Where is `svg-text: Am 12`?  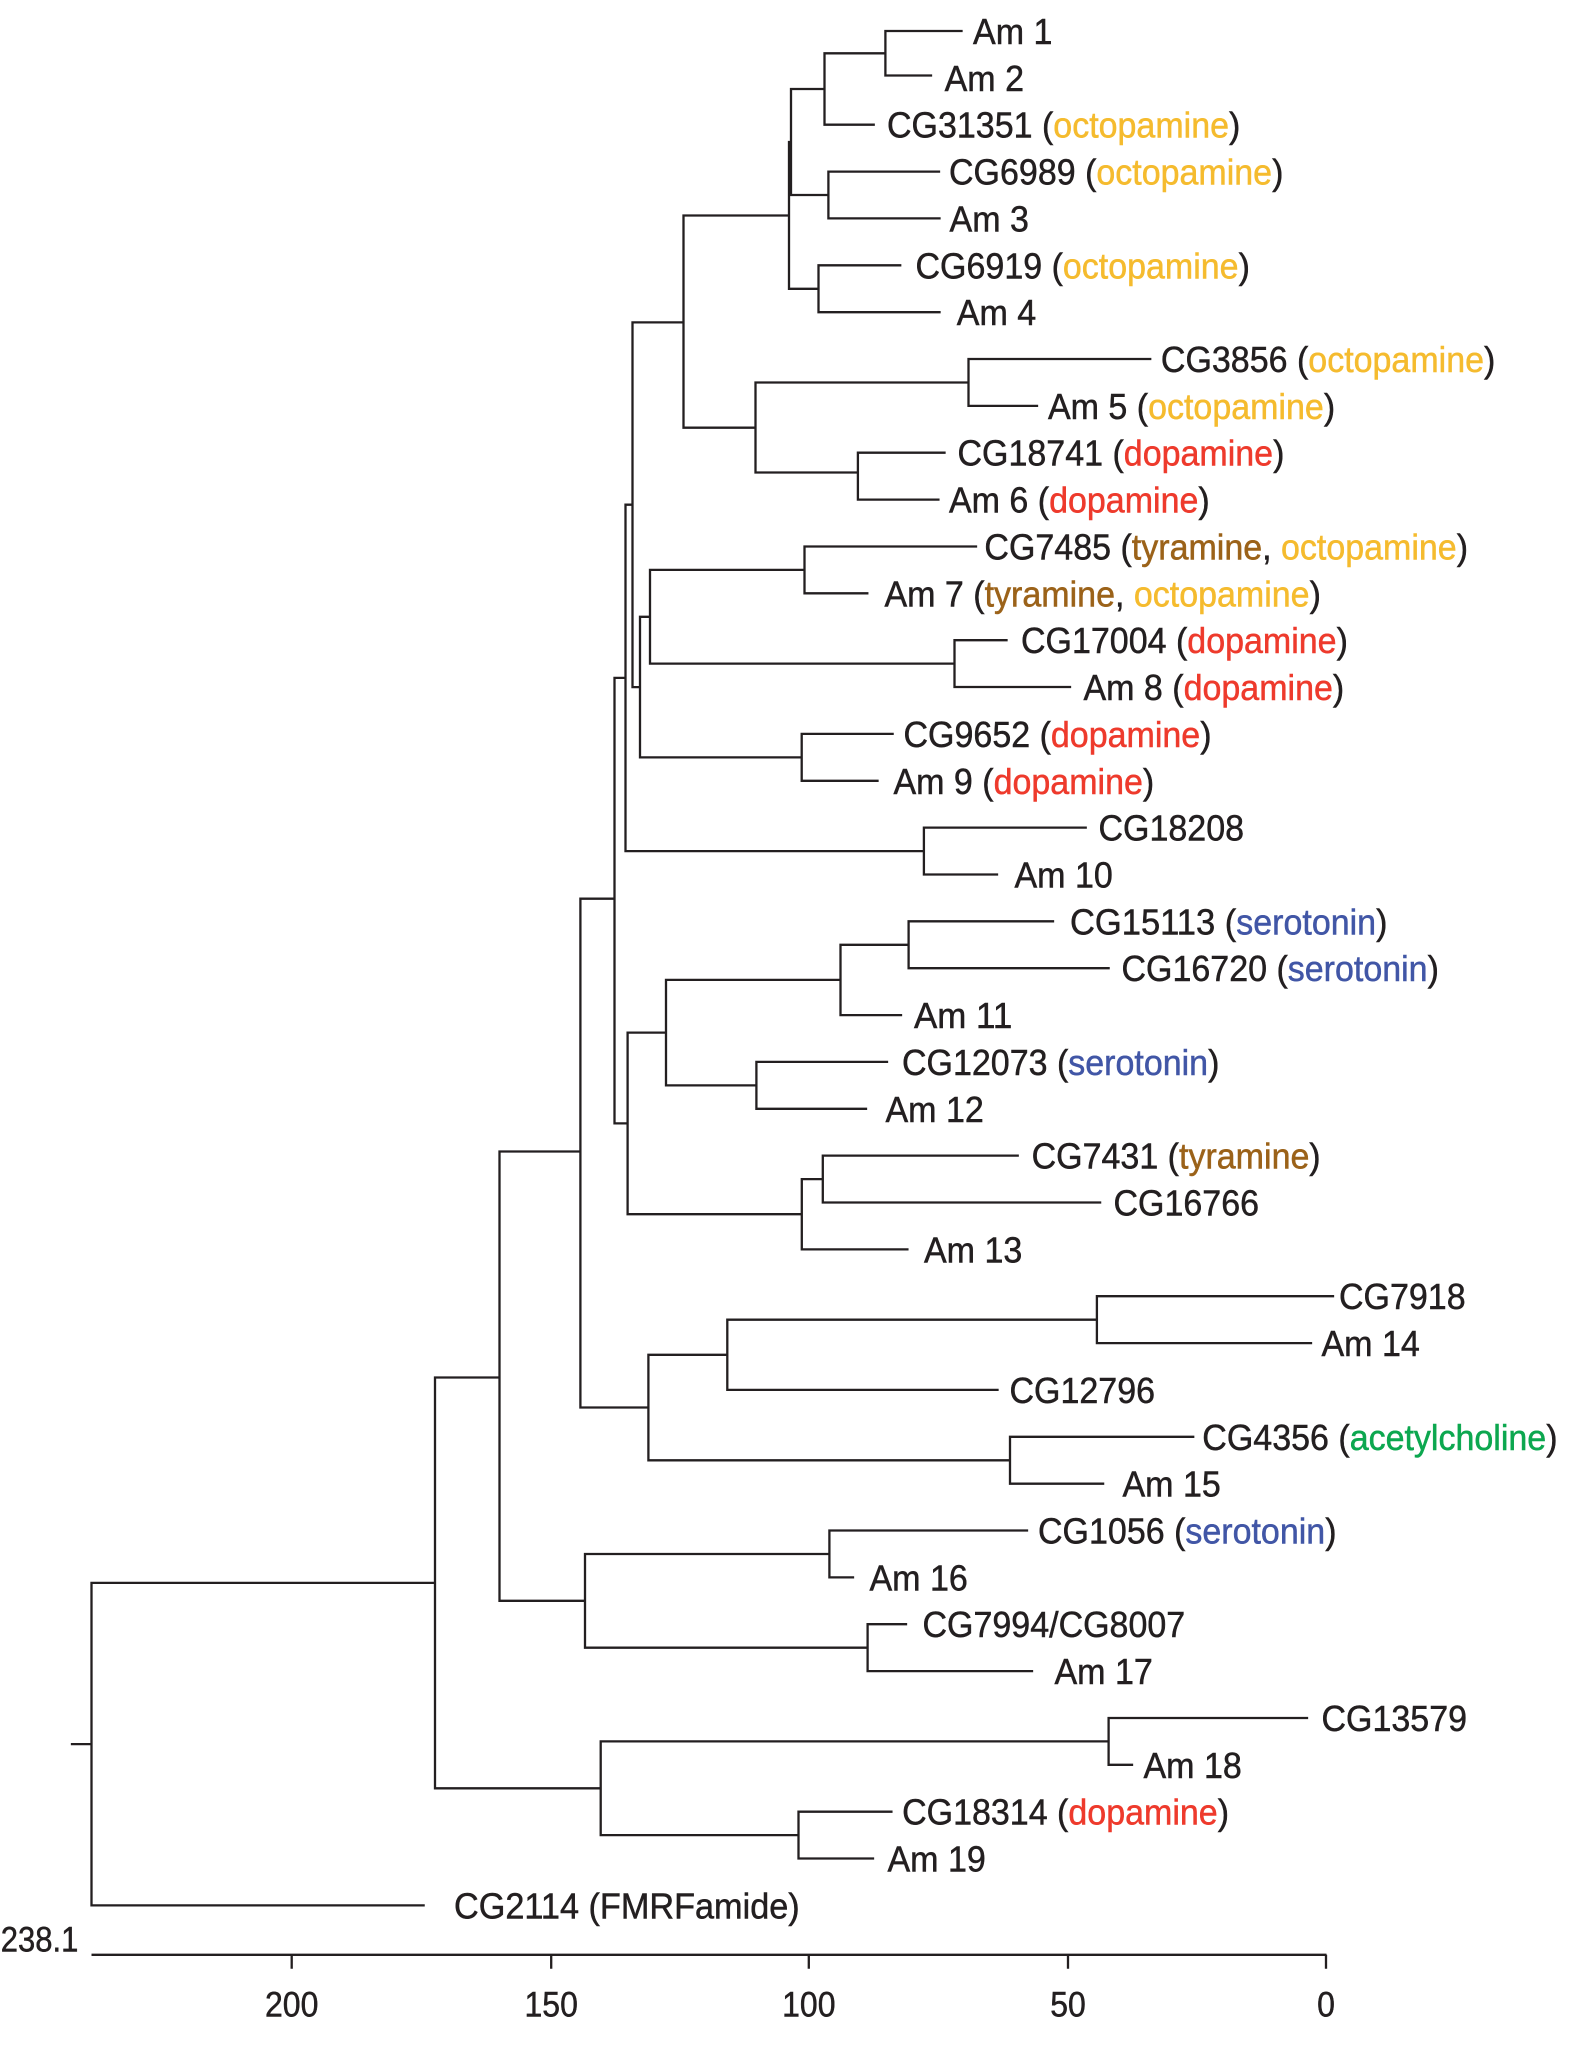 svg-text: Am 12 is located at coordinates (935, 1109).